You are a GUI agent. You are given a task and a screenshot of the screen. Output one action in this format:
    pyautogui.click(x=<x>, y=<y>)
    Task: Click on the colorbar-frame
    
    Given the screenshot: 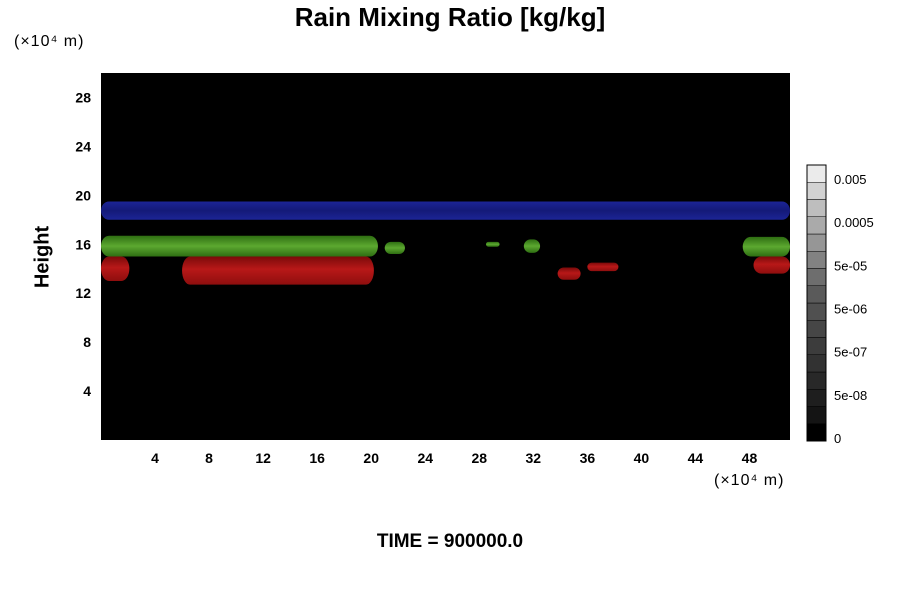 What is the action you would take?
    pyautogui.click(x=816, y=303)
    